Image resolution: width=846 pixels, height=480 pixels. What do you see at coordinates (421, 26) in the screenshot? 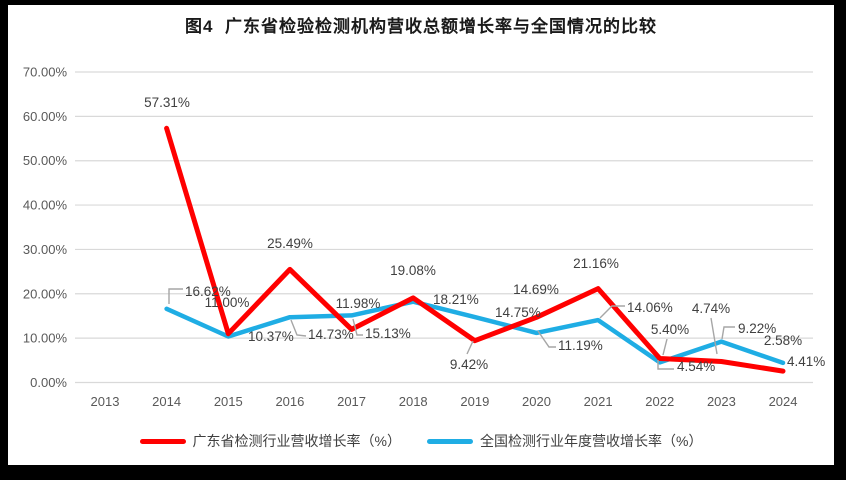
I see `chart-title: 图4 广东省检验检测机构营收总额增长率与全国情况的比较` at bounding box center [421, 26].